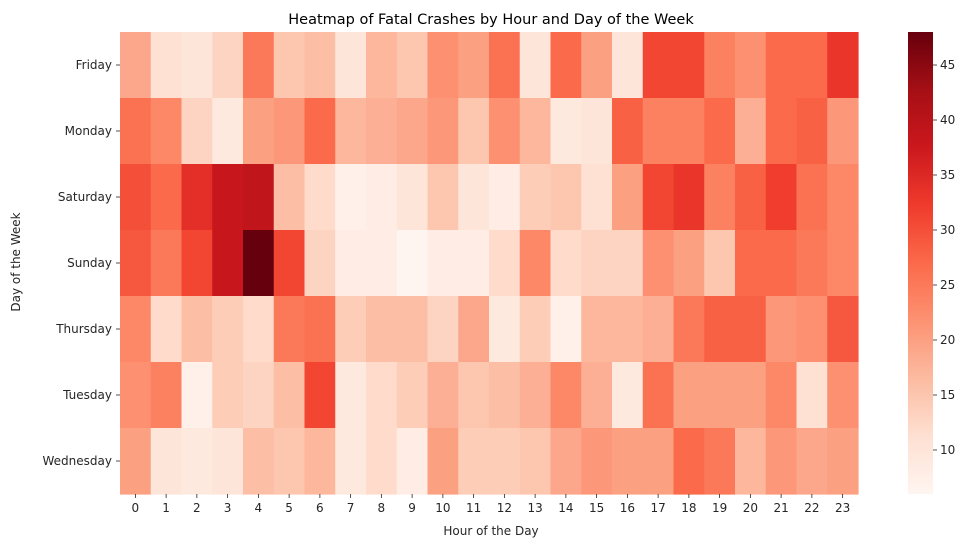 Image resolution: width=970 pixels, height=547 pixels. I want to click on x-tick-label: 11, so click(473, 508).